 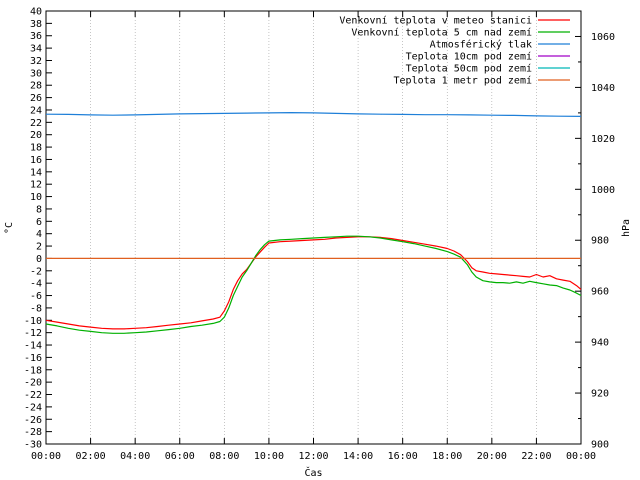 What do you see at coordinates (33, 358) in the screenshot?
I see `y-tick-label: -16` at bounding box center [33, 358].